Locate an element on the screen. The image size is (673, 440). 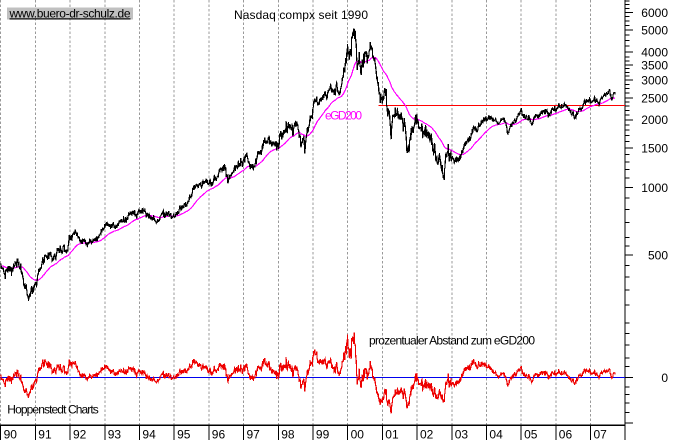
svg-text: 2500 is located at coordinates (654, 98).